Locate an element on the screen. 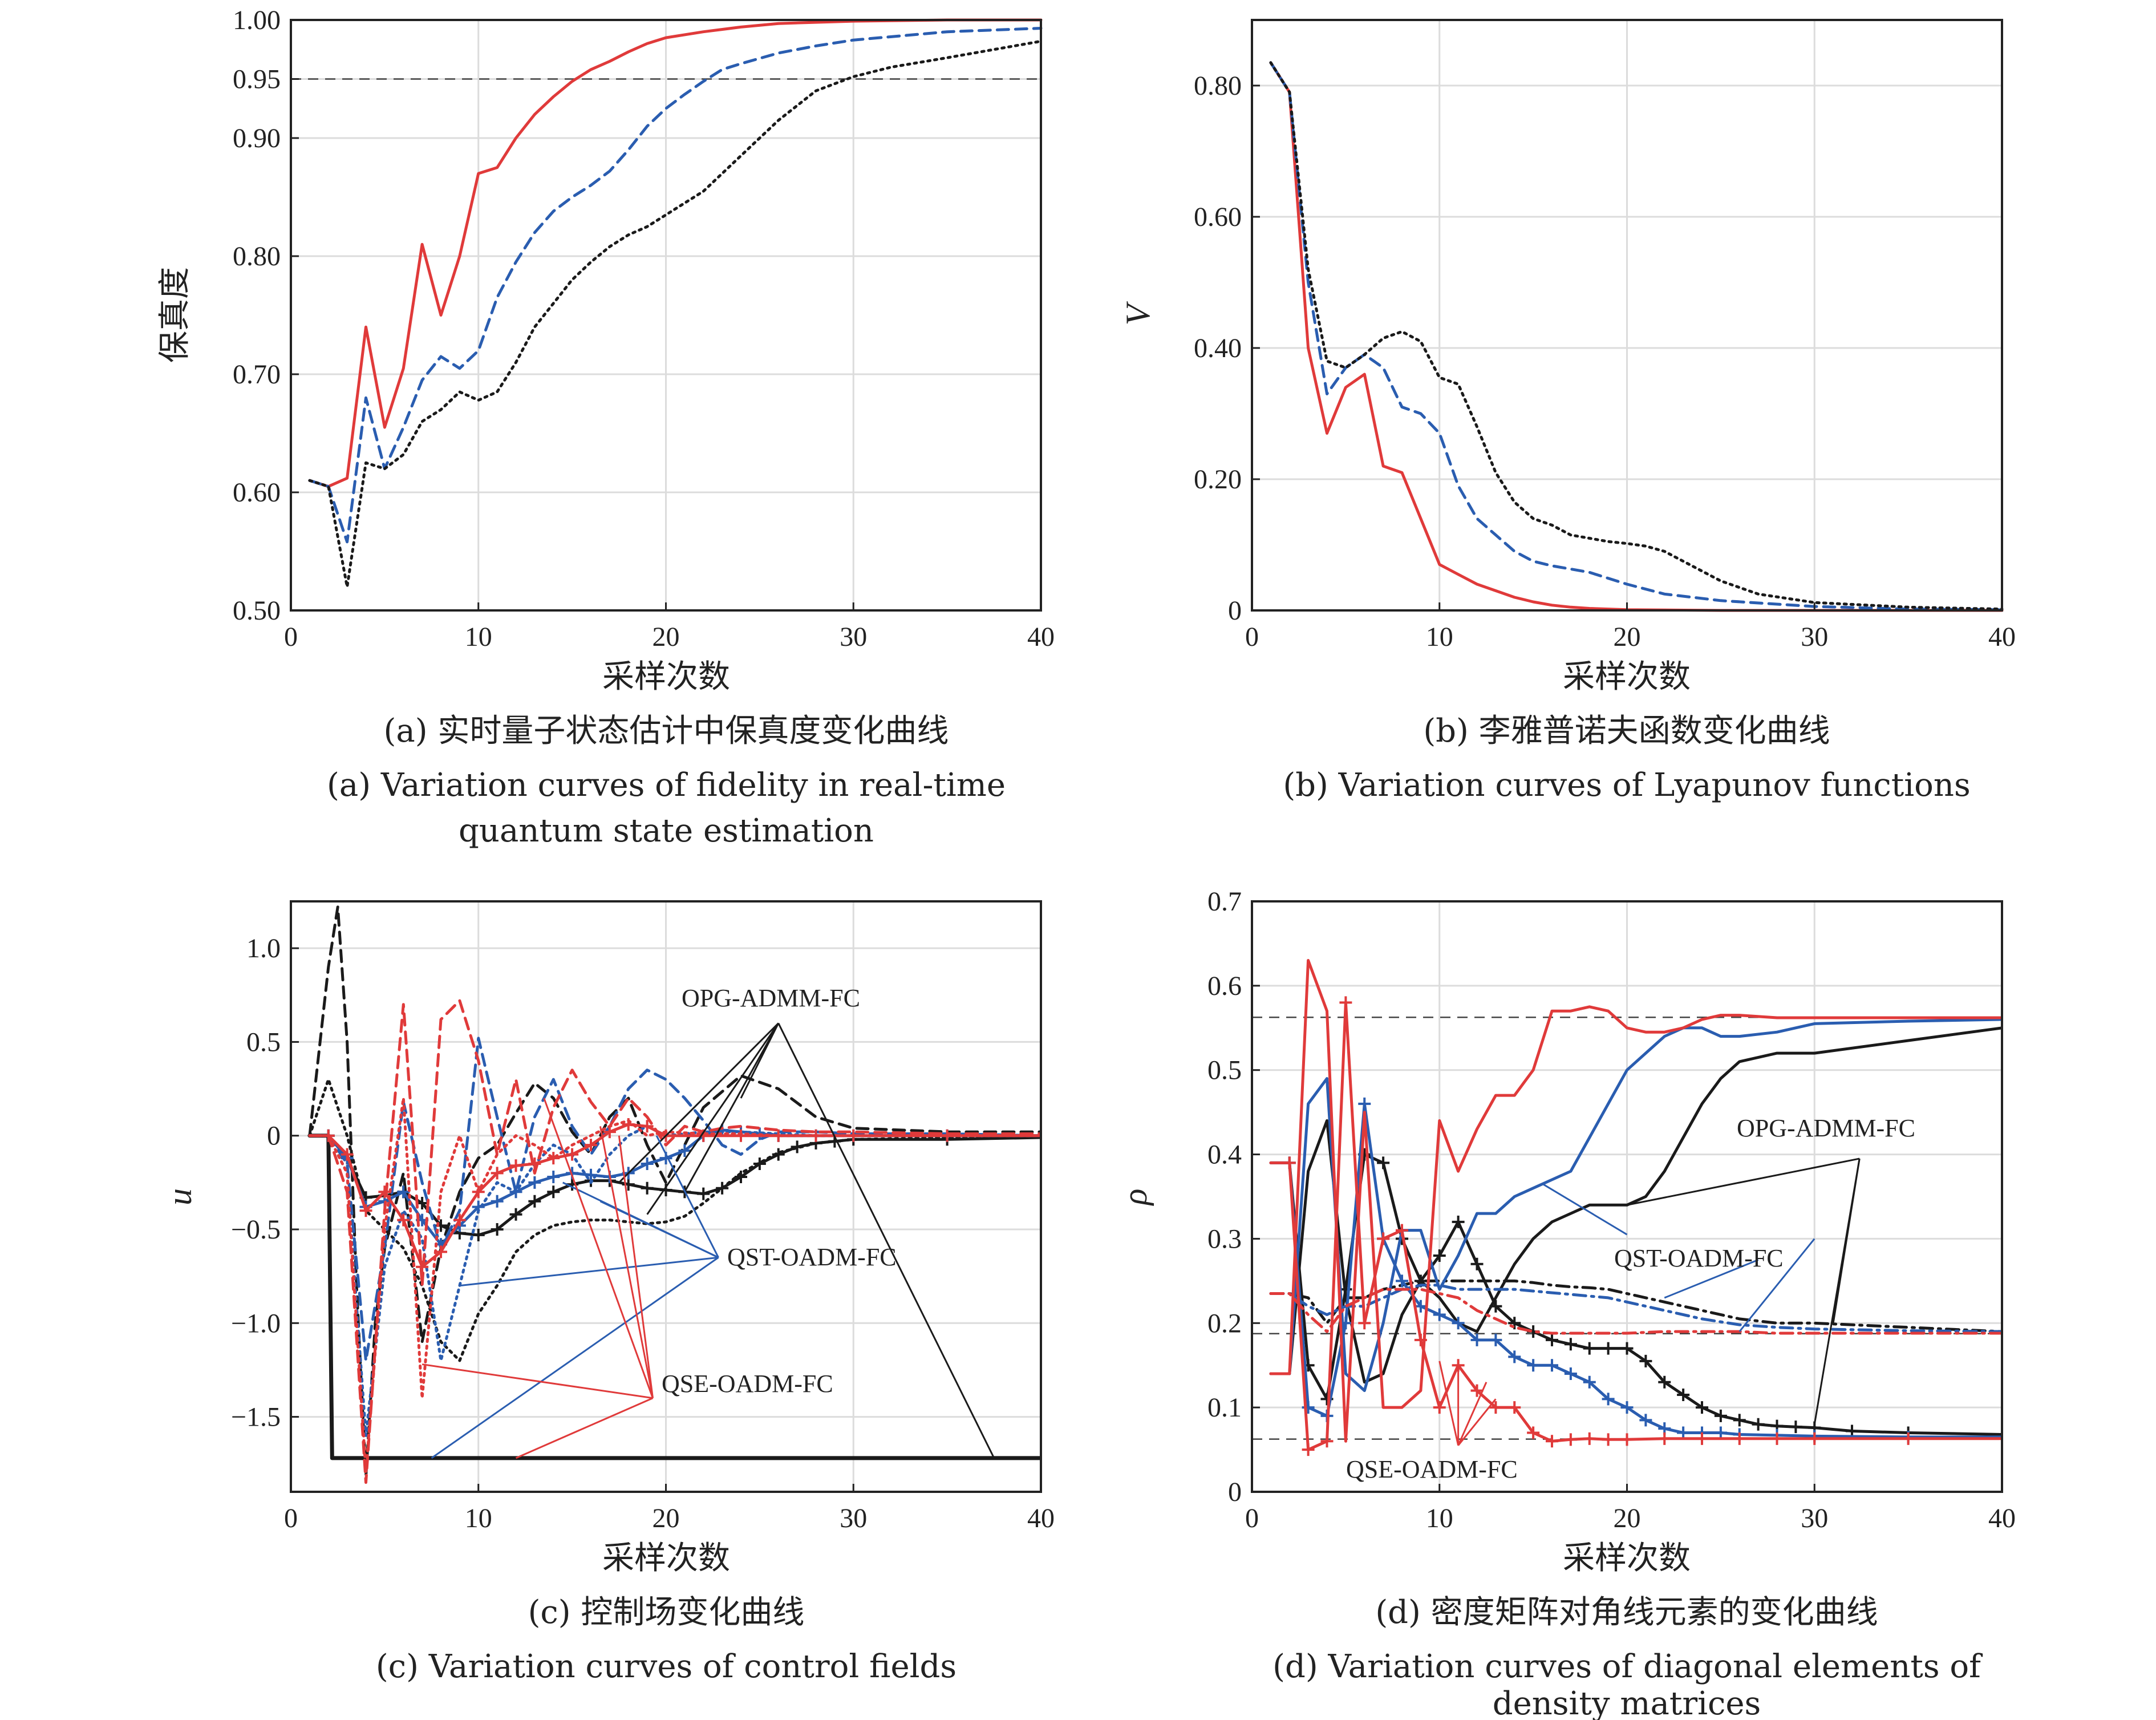 This screenshot has width=2156, height=1720. panel-d-series-black-dashdot is located at coordinates (1636, 1306).